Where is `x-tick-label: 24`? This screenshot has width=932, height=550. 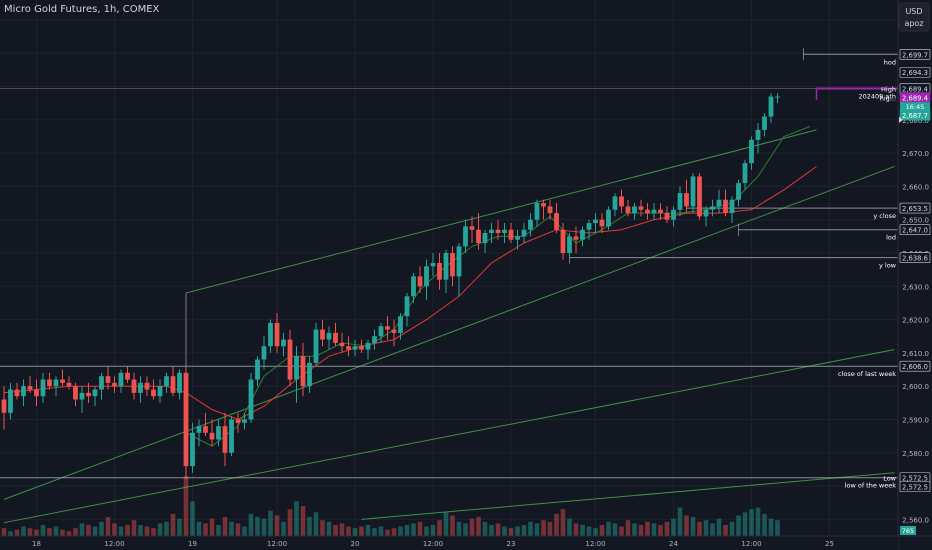
x-tick-label: 24 is located at coordinates (673, 544).